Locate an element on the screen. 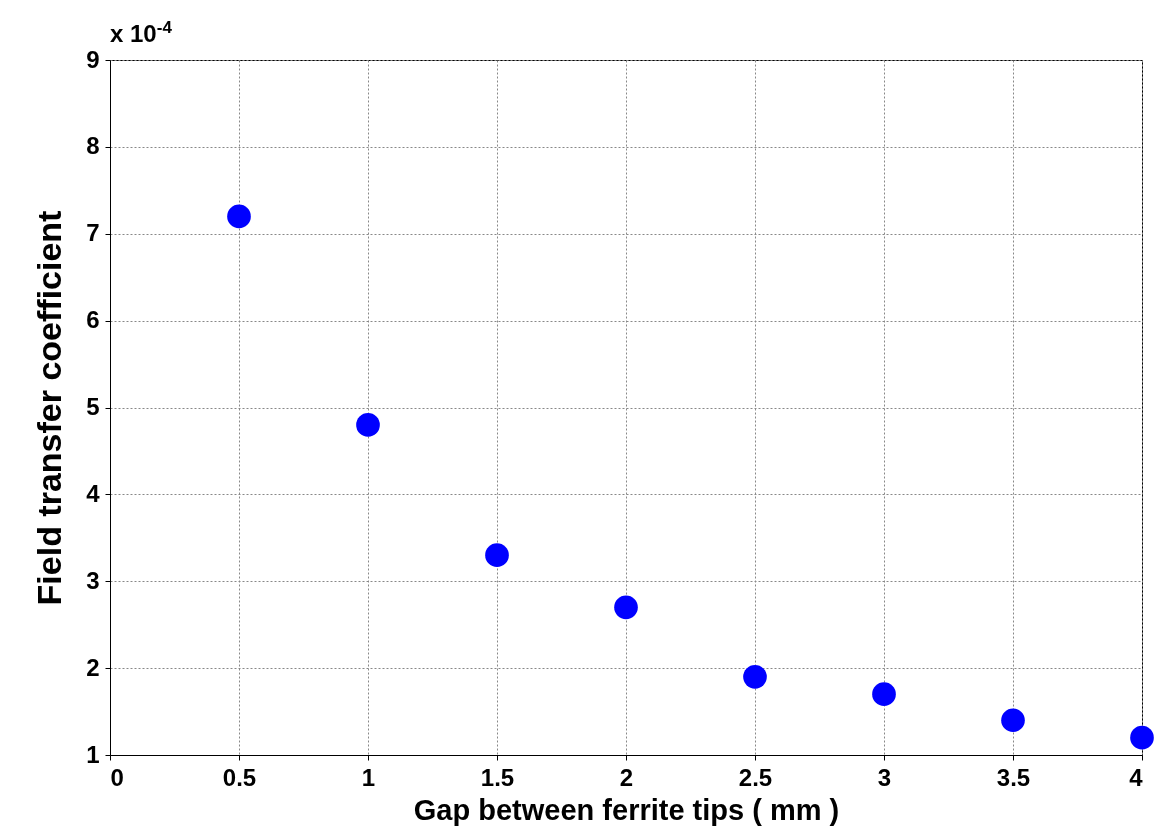 This screenshot has width=1163, height=840. x-tick-label: 2 is located at coordinates (626, 777).